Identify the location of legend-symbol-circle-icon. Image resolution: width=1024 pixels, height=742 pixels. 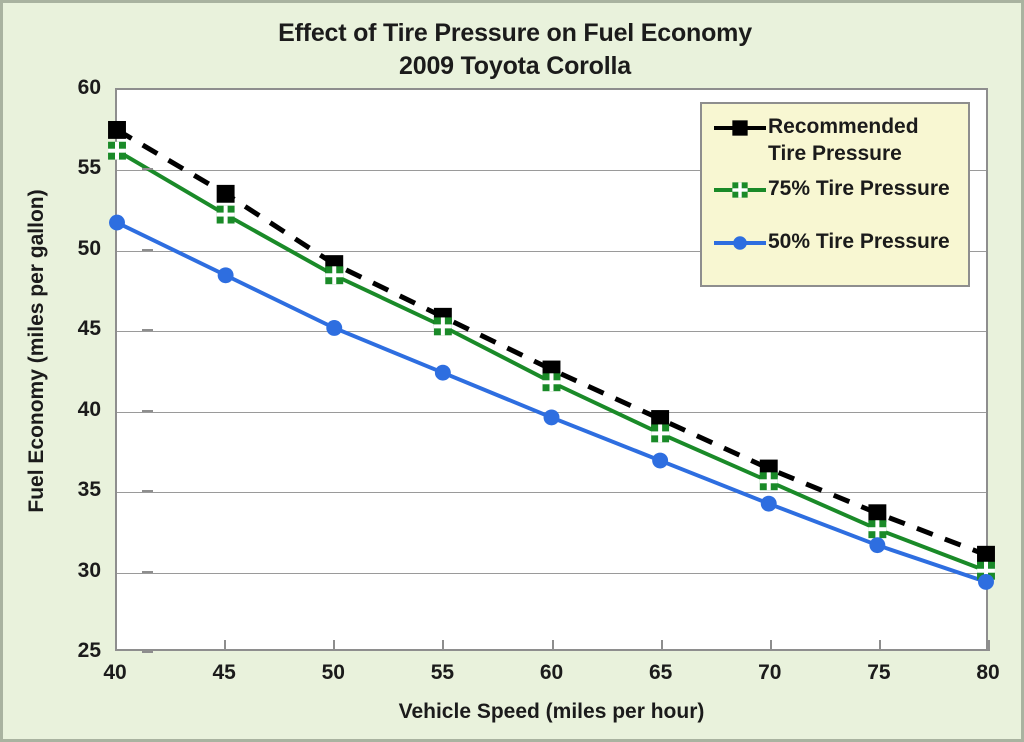
(740, 243).